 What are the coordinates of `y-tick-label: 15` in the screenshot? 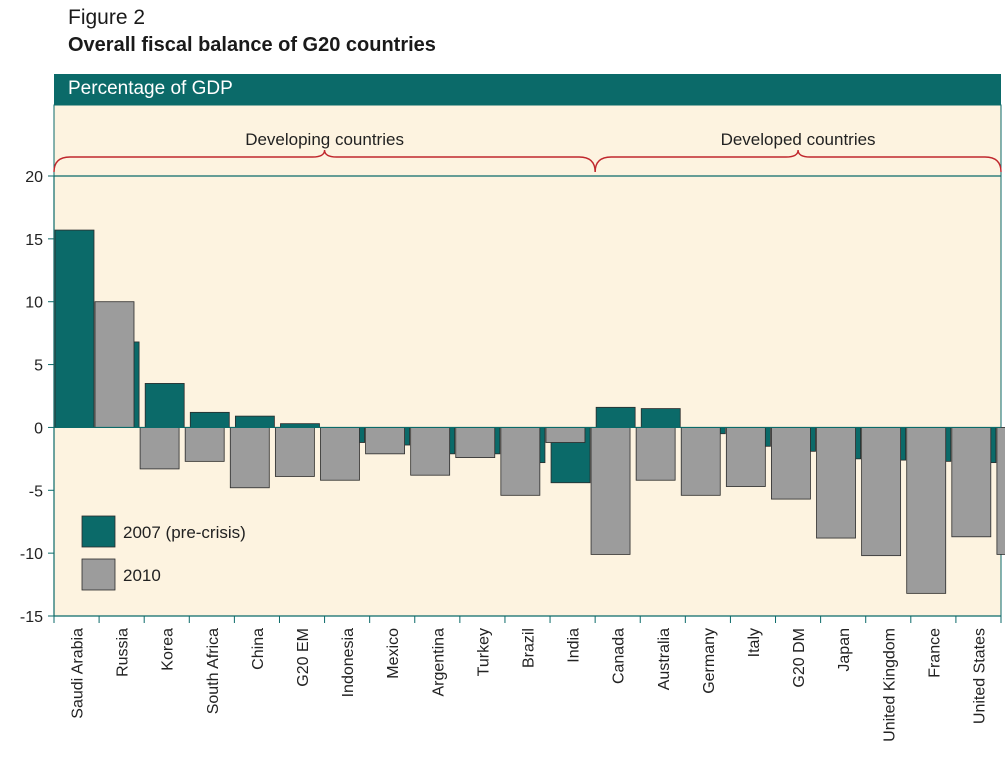 It's located at (34, 240).